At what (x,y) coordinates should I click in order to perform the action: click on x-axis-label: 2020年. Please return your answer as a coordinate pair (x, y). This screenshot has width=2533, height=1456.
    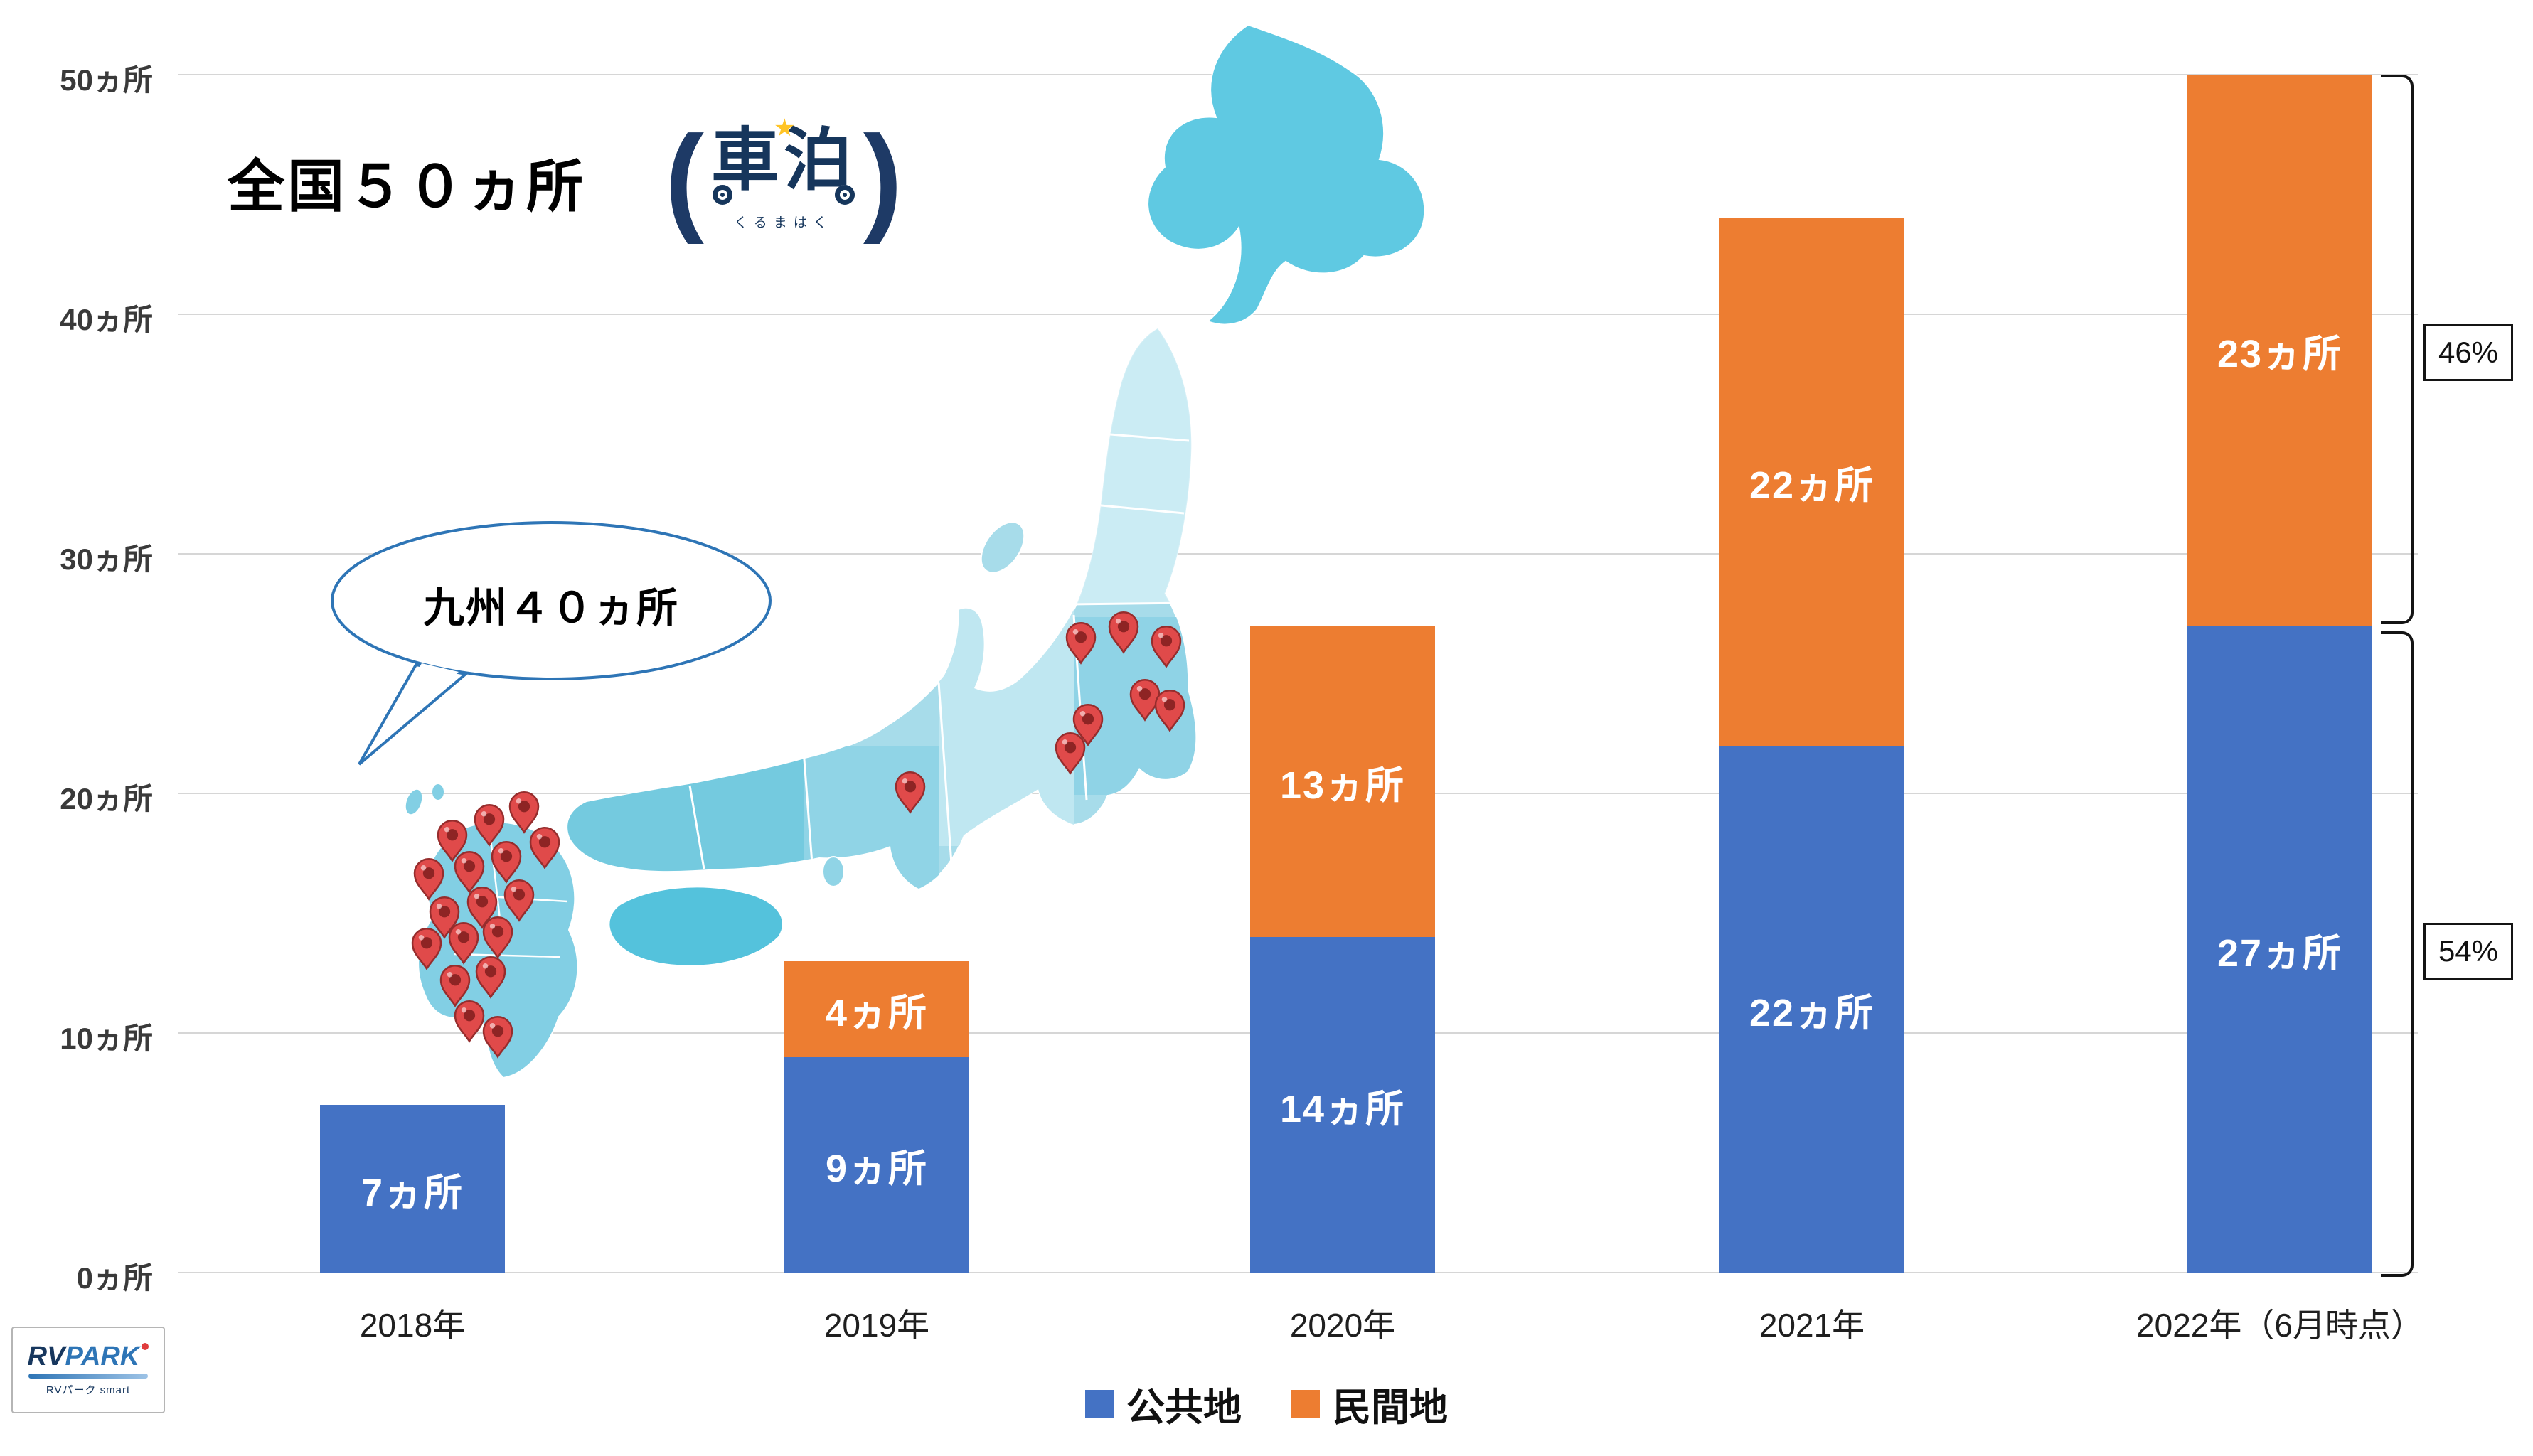
    Looking at the image, I should click on (1342, 1326).